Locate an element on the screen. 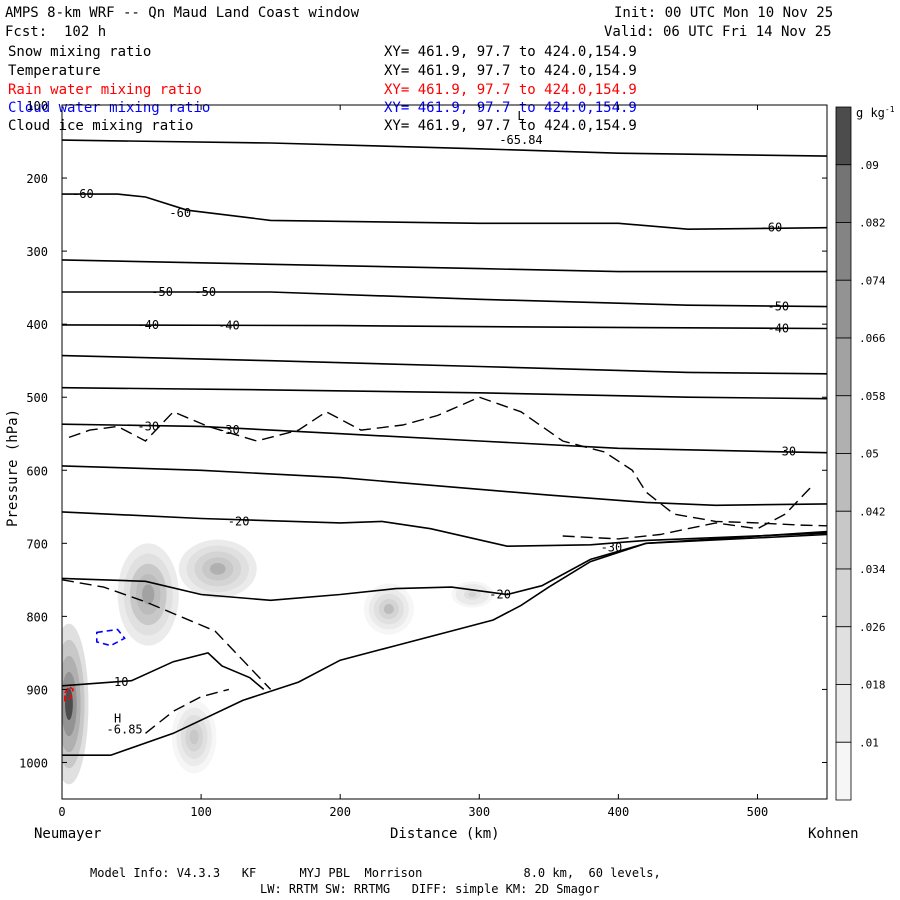 The width and height of the screenshot is (900, 900). colorbar-level-label: .042 is located at coordinates (872, 511).